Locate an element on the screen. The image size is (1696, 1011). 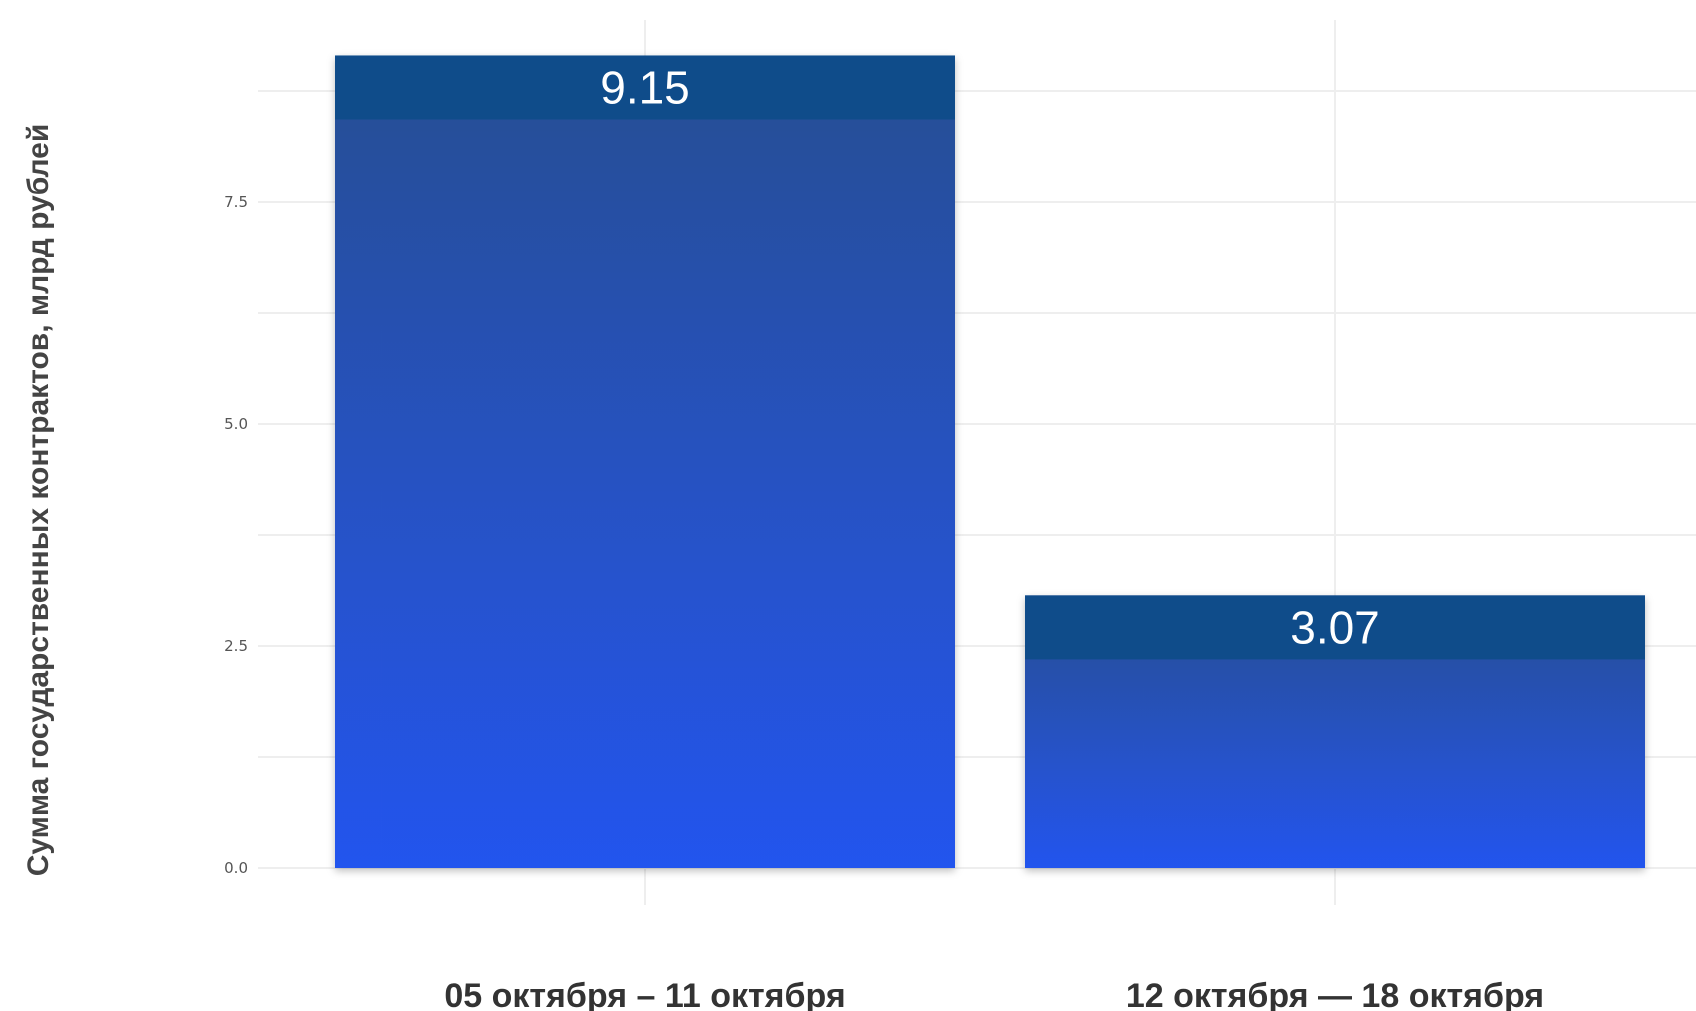
x-category-label: 05 октября – 11 октября is located at coordinates (644, 994).